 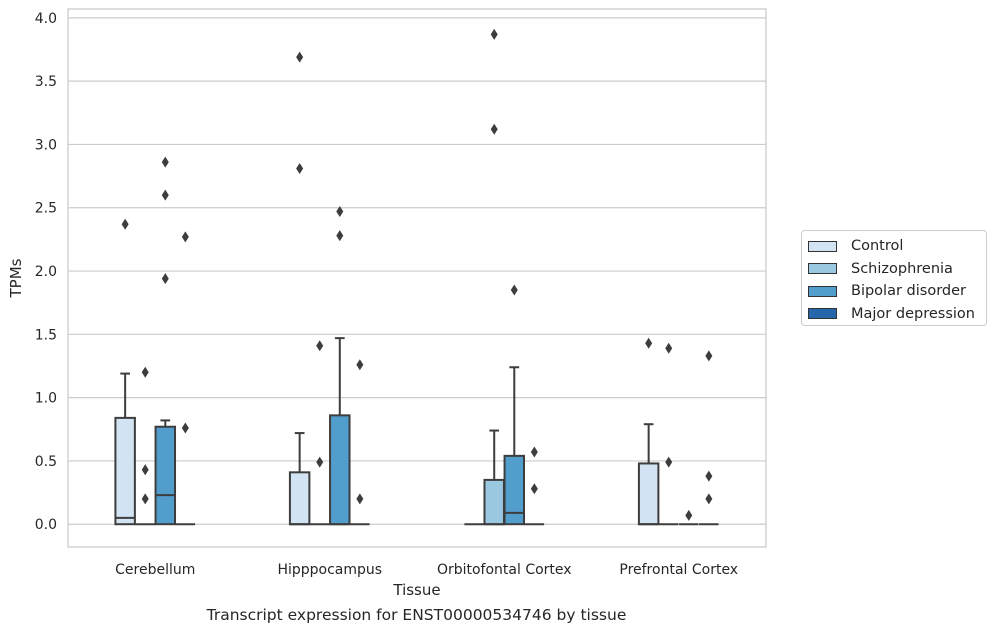 I want to click on x-tick-label: Cerebellum, so click(x=155, y=570).